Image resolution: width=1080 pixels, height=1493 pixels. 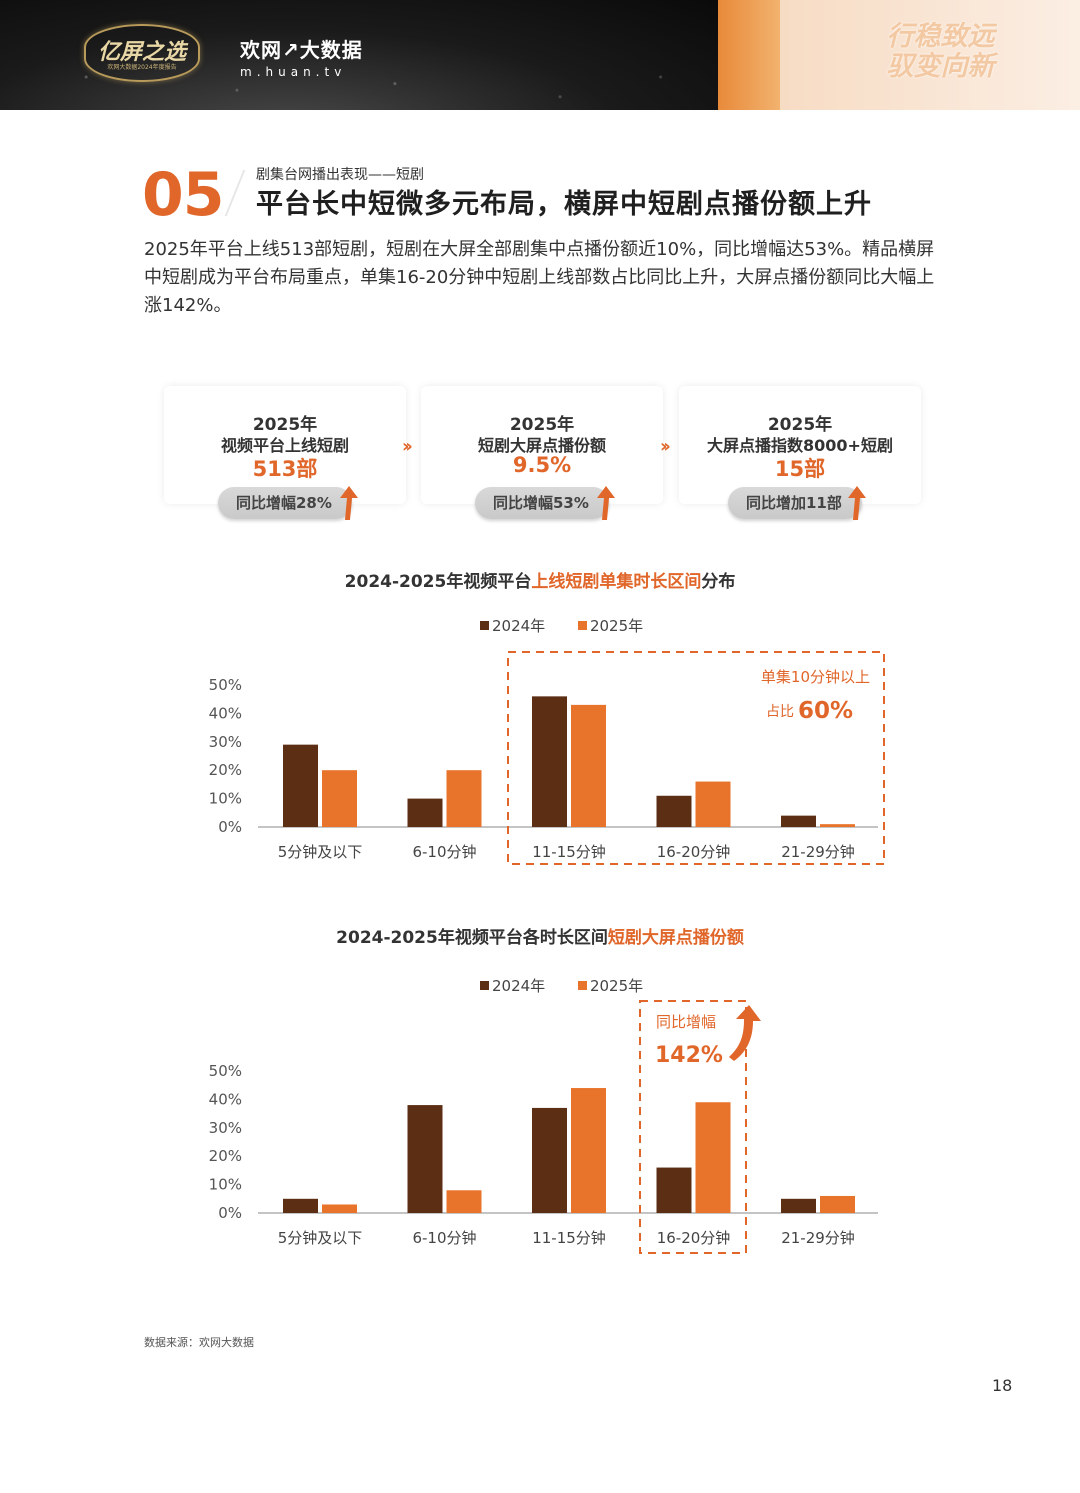 What do you see at coordinates (675, 938) in the screenshot?
I see `chart2-title-highlight: 短剧大屏点播份额` at bounding box center [675, 938].